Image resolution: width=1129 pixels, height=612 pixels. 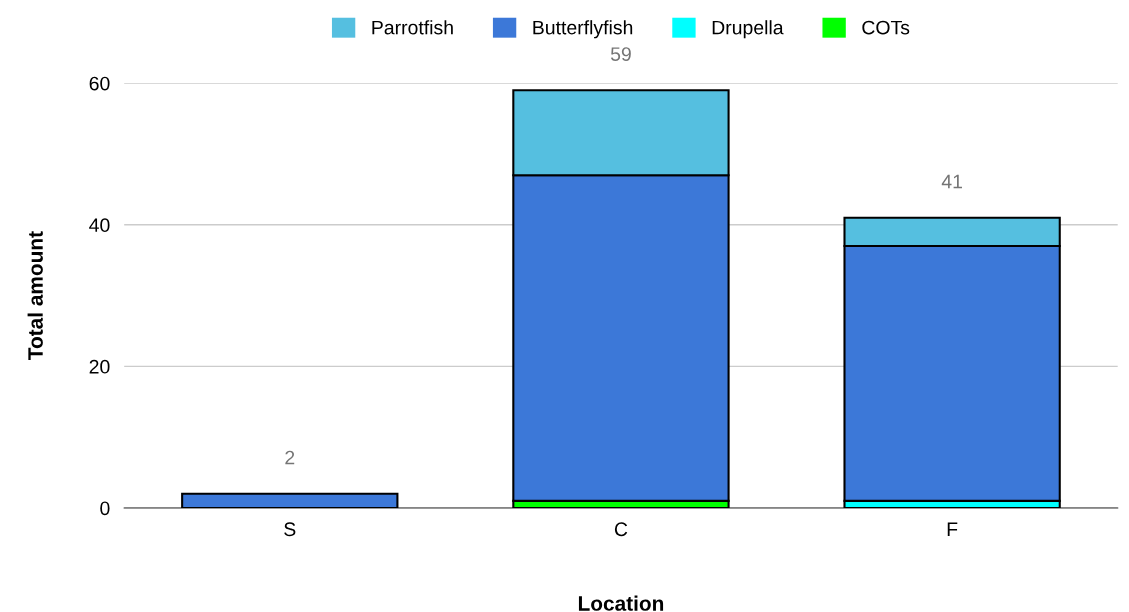 What do you see at coordinates (35, 295) in the screenshot?
I see `y-axis-title: Total amount` at bounding box center [35, 295].